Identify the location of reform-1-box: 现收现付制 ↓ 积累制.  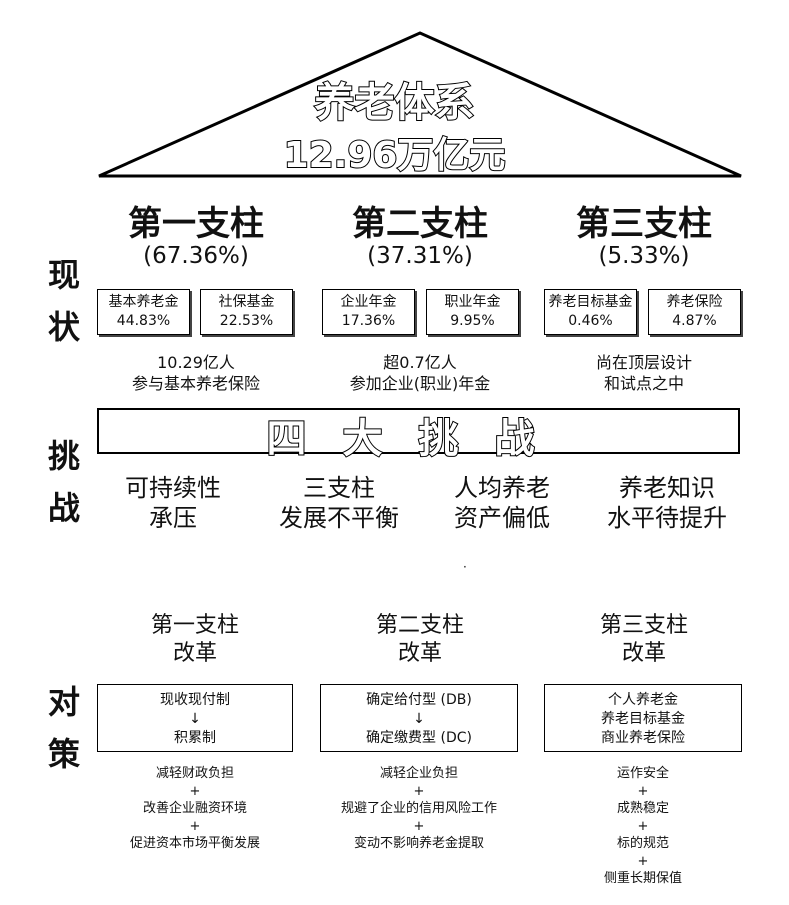
(195, 718).